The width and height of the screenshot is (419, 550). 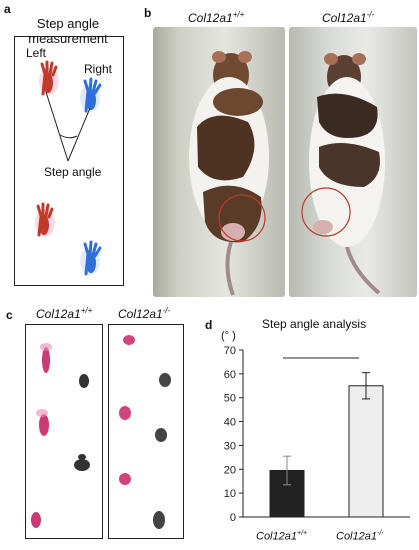 What do you see at coordinates (347, 174) in the screenshot?
I see `ko-mouse-illustration` at bounding box center [347, 174].